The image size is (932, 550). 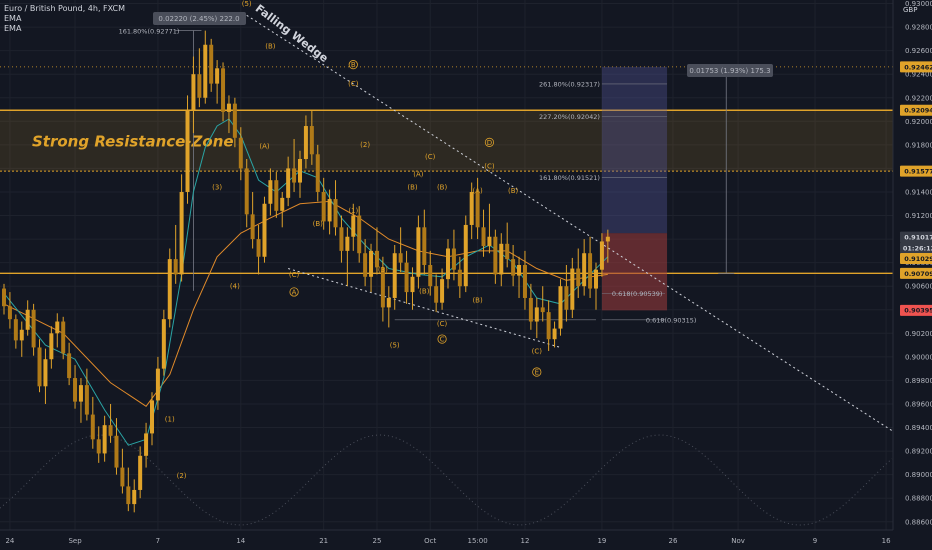 I want to click on fib-level-label: 227.20%(0.92042), so click(x=569, y=117).